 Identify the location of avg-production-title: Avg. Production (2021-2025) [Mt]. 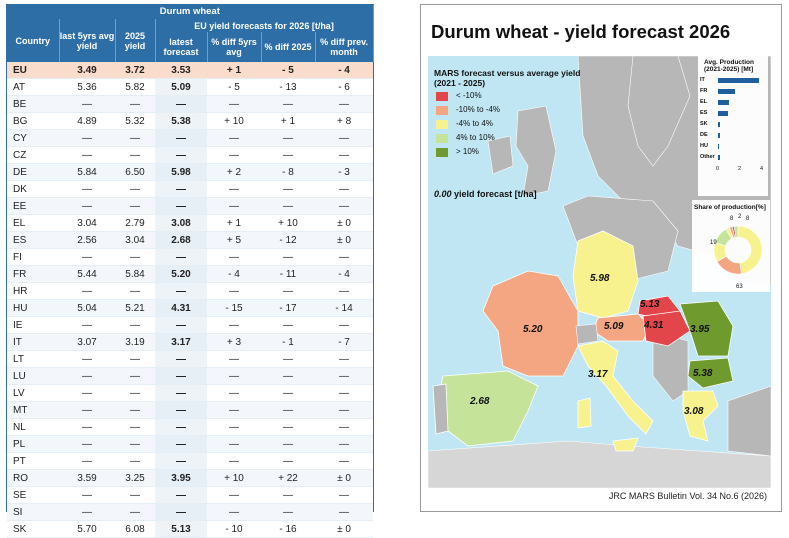
(729, 66).